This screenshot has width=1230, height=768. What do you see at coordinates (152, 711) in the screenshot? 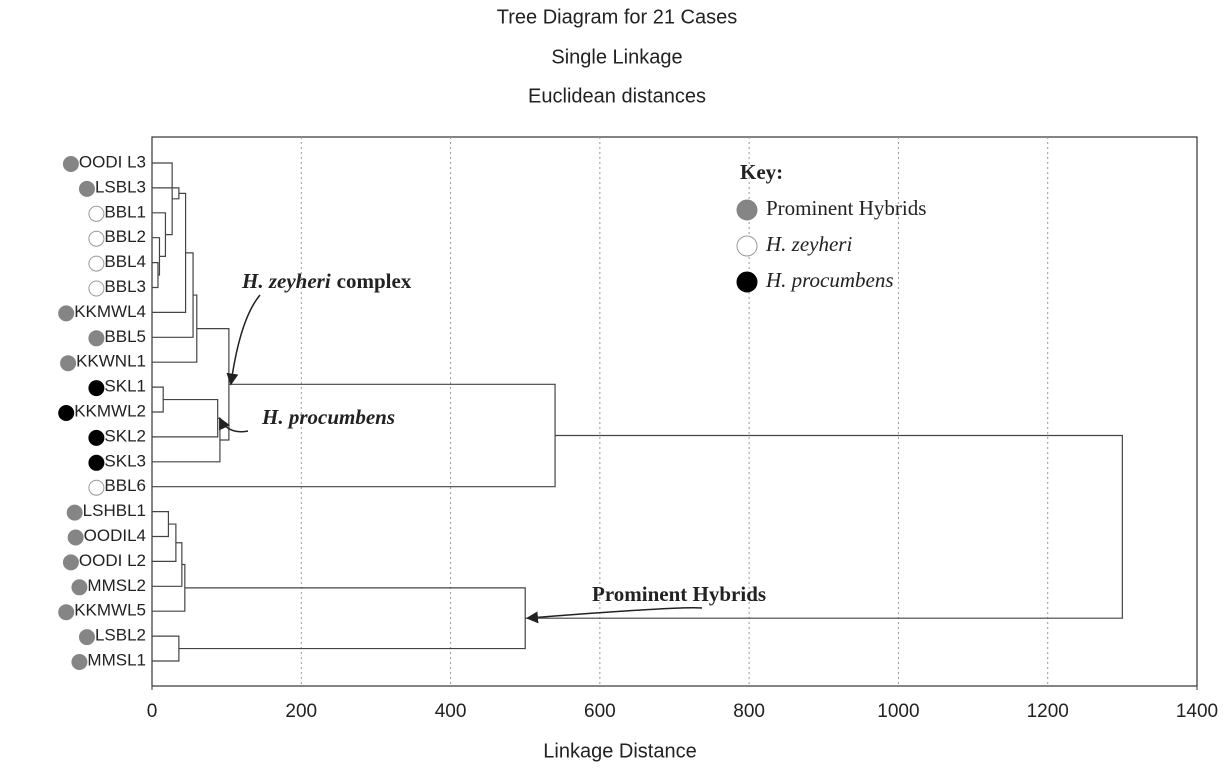
I see `x-tick-label: 0` at bounding box center [152, 711].